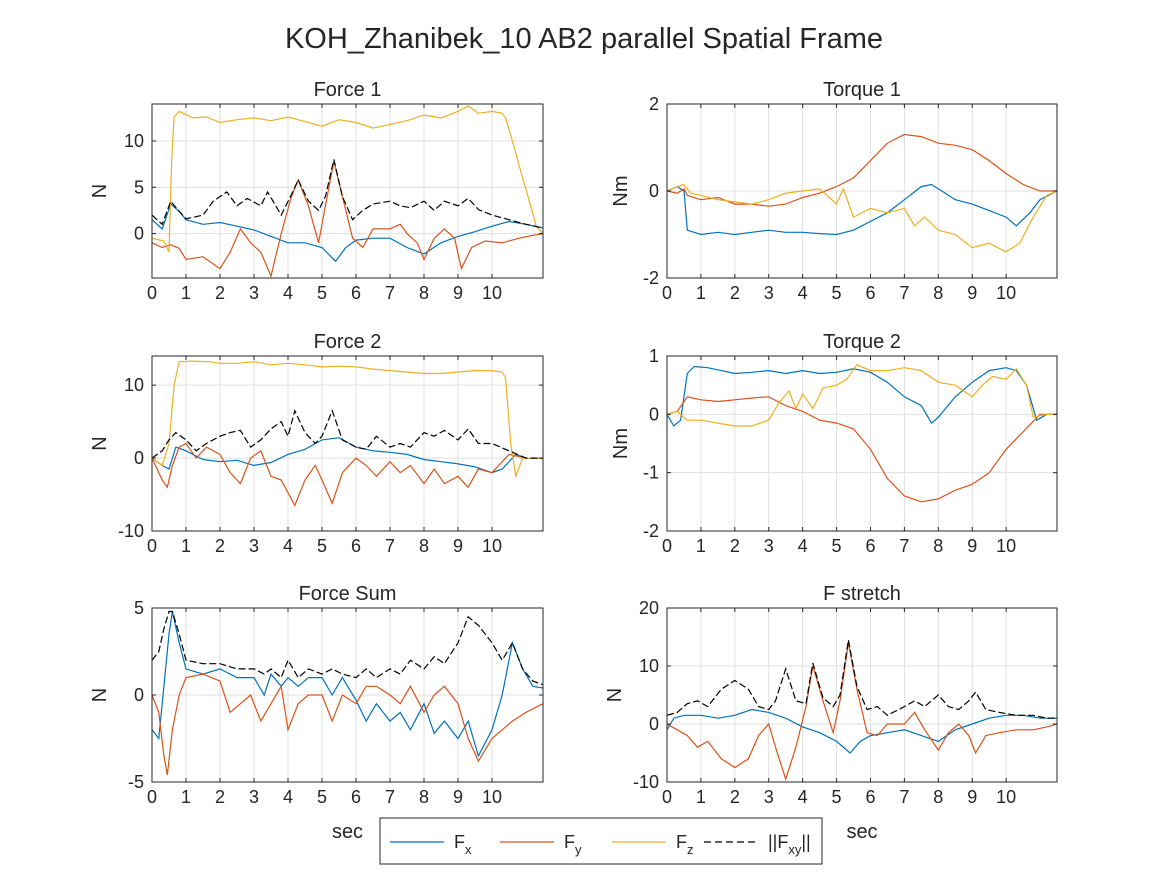  Describe the element at coordinates (649, 666) in the screenshot. I see `y-tick-label: 10` at that location.